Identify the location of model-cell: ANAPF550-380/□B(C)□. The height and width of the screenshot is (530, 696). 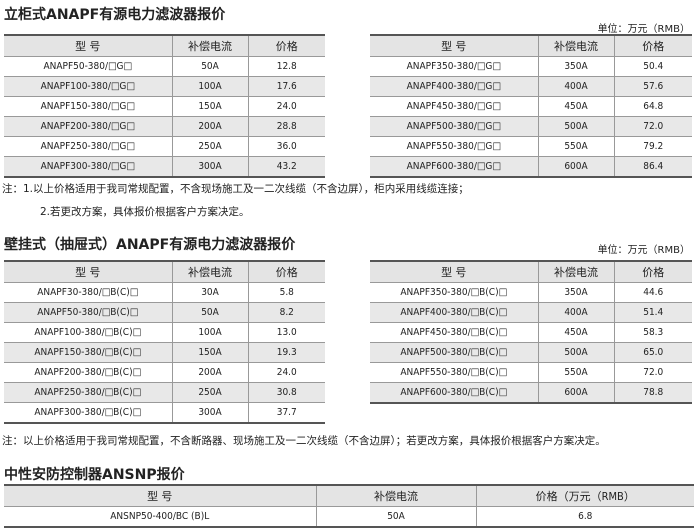
(454, 372).